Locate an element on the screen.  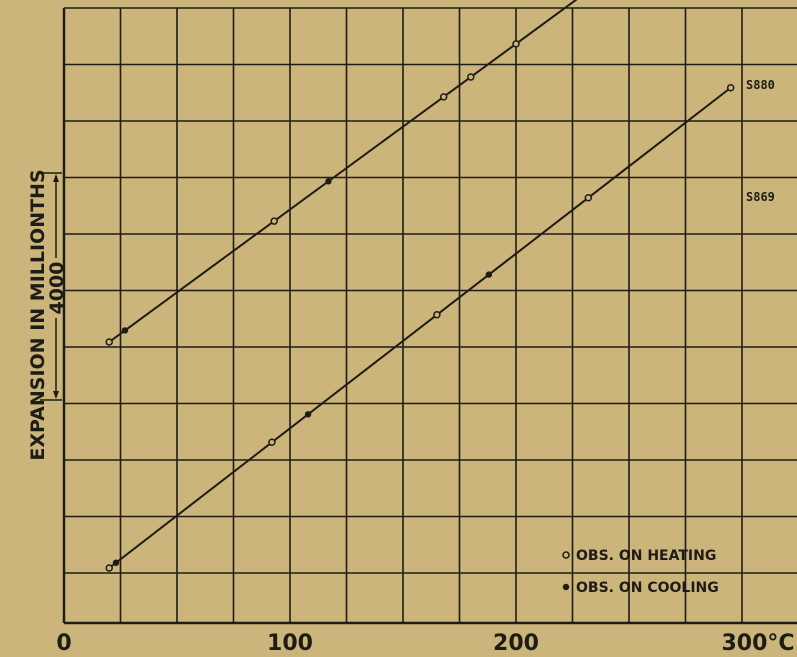
series-label-s880: S880 is located at coordinates (760, 85).